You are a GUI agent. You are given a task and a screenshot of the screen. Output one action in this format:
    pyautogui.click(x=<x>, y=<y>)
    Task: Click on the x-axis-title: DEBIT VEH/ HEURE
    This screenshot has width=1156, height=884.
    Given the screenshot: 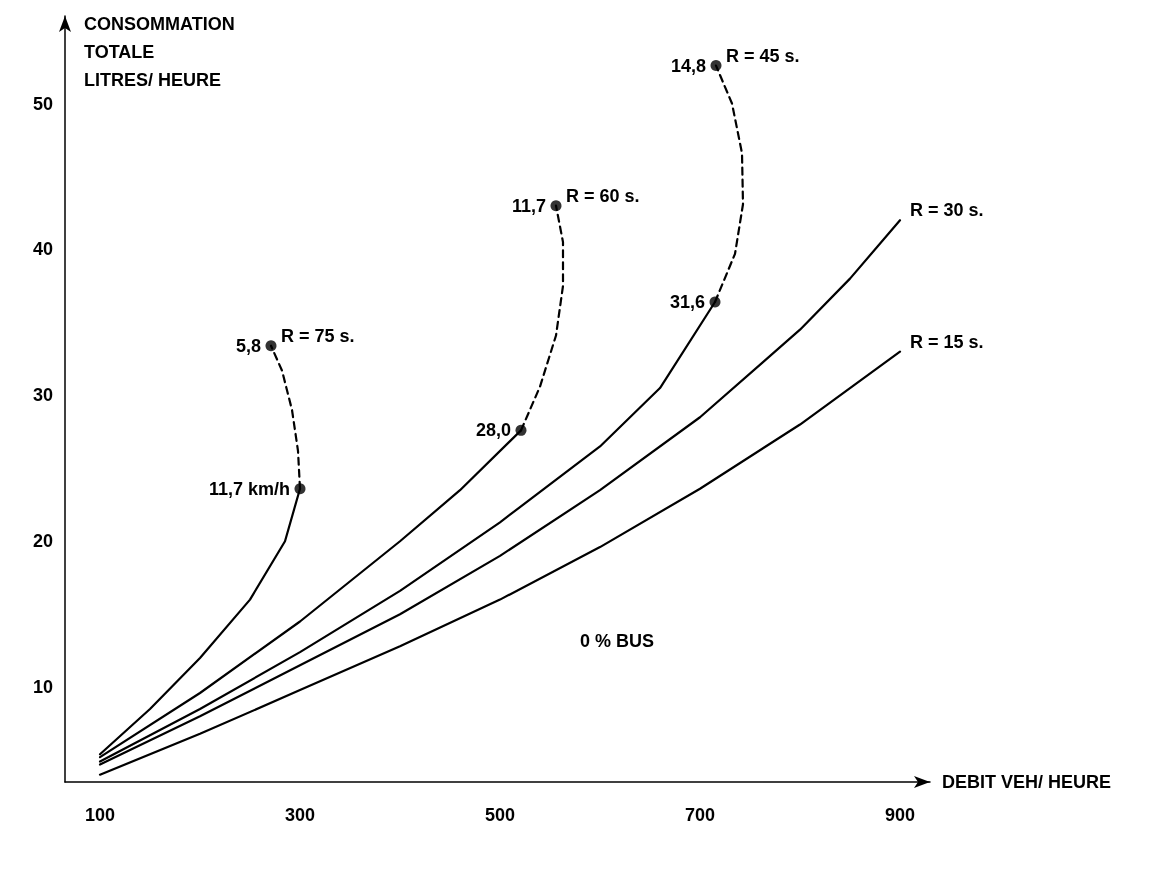 What is the action you would take?
    pyautogui.click(x=1027, y=782)
    